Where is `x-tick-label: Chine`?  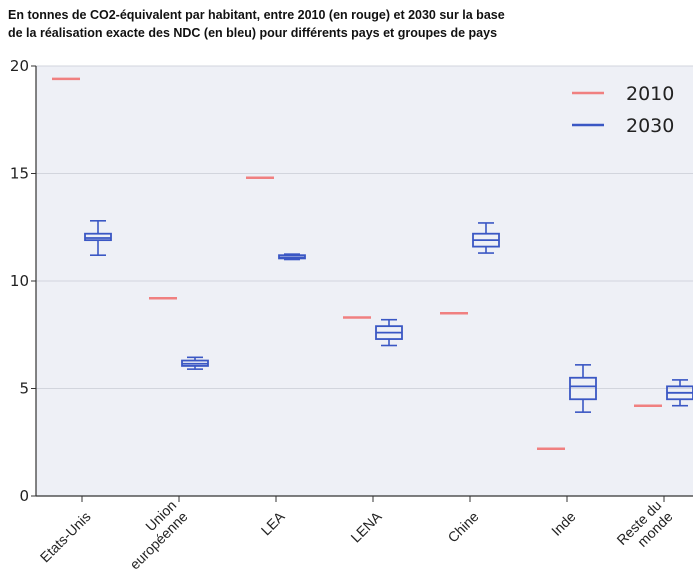
x-tick-label: Chine is located at coordinates (462, 526).